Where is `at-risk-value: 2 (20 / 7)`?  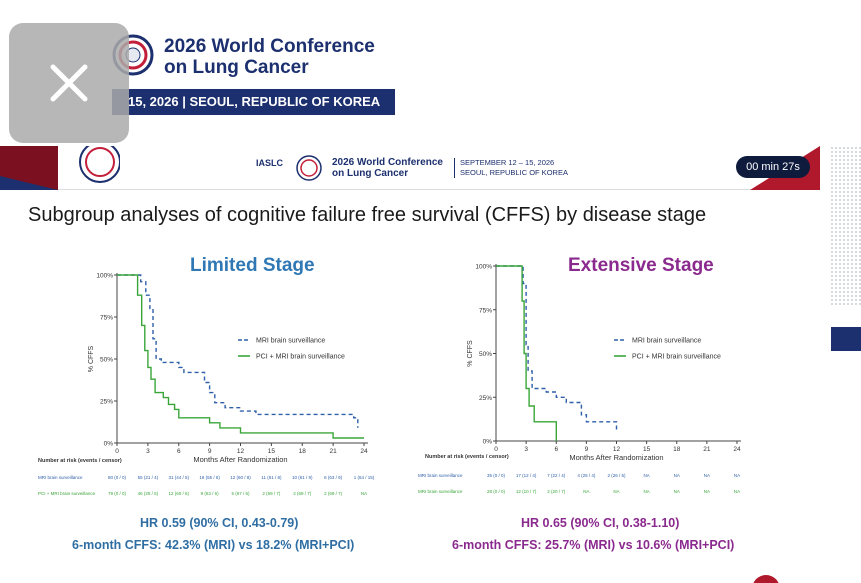 at-risk-value: 2 (20 / 7) is located at coordinates (556, 491).